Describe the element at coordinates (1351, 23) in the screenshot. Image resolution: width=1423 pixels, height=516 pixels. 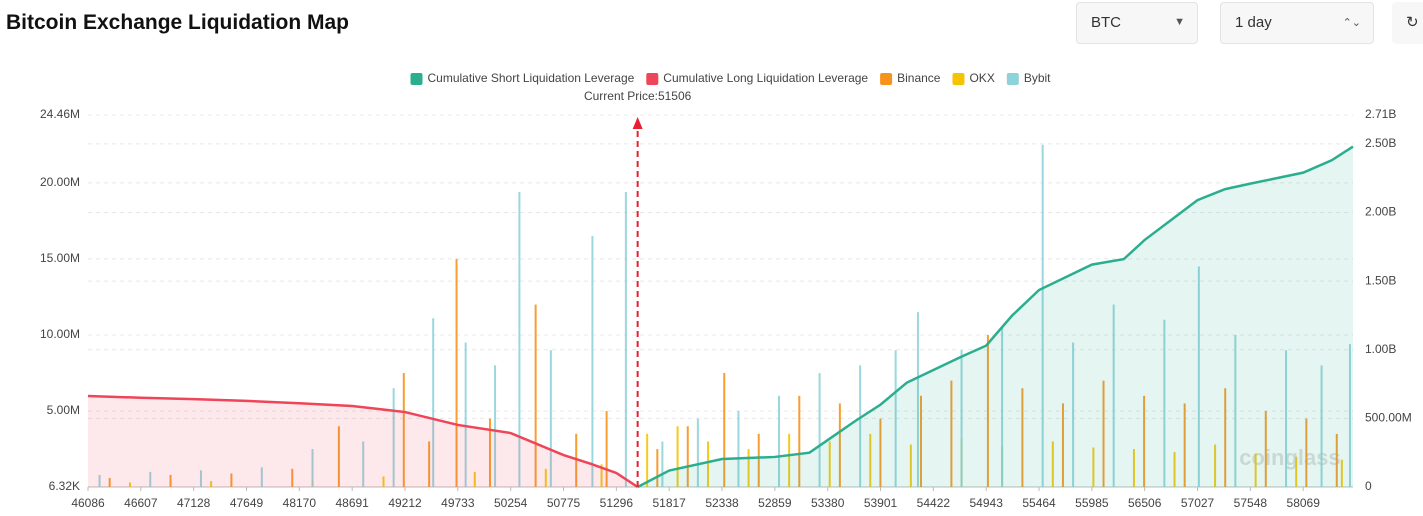
I see `caret: ⌃⌄` at that location.